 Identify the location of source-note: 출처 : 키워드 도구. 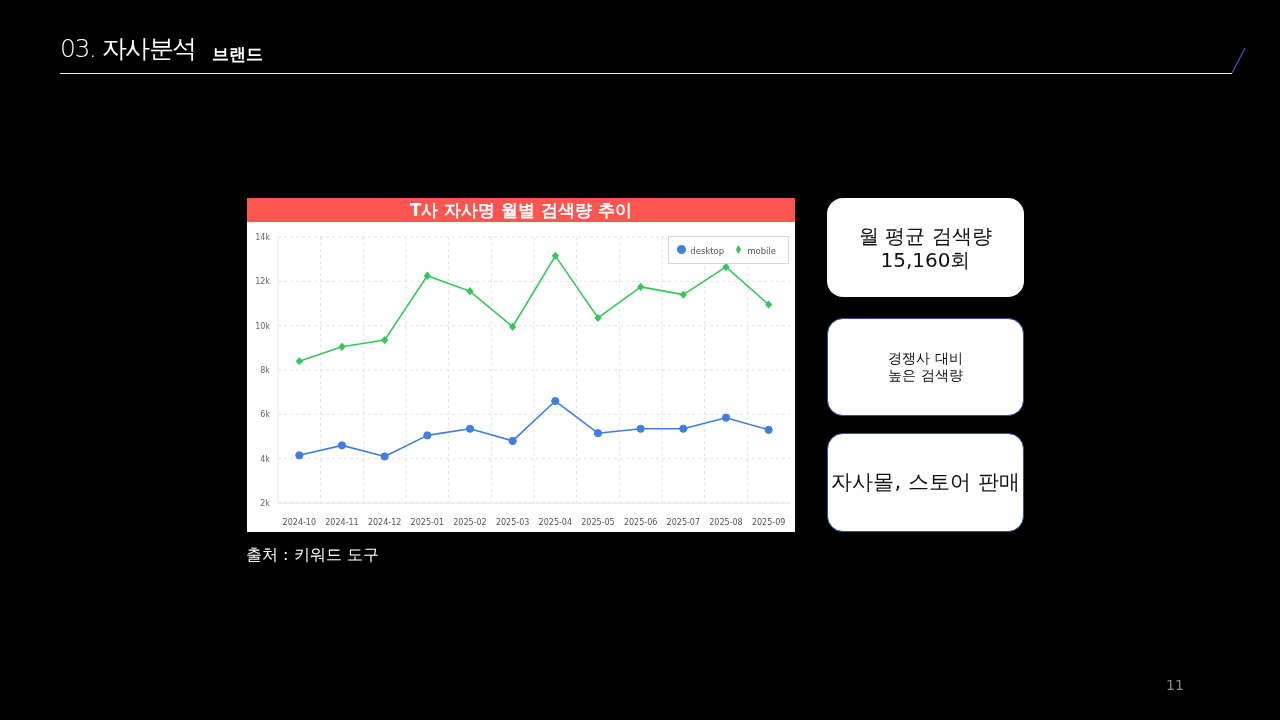
(312, 554).